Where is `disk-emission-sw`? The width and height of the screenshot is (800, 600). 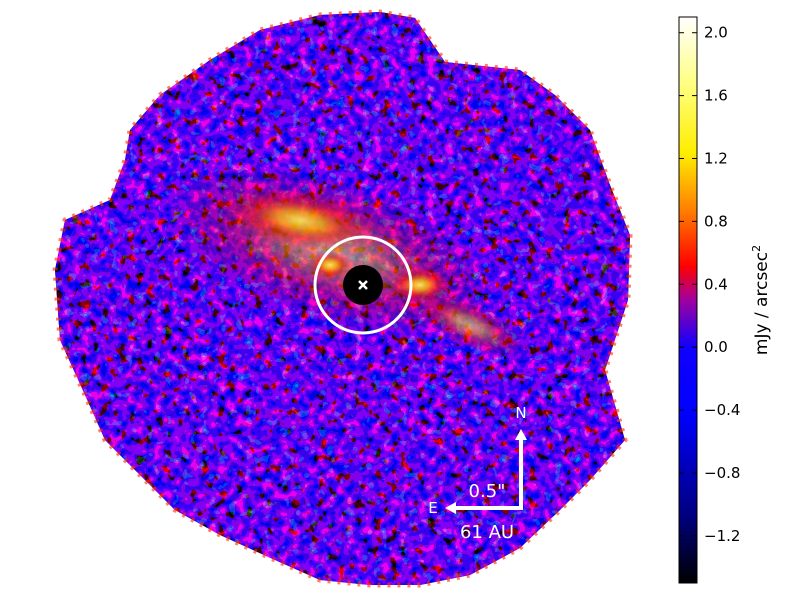 disk-emission-sw is located at coordinates (470, 325).